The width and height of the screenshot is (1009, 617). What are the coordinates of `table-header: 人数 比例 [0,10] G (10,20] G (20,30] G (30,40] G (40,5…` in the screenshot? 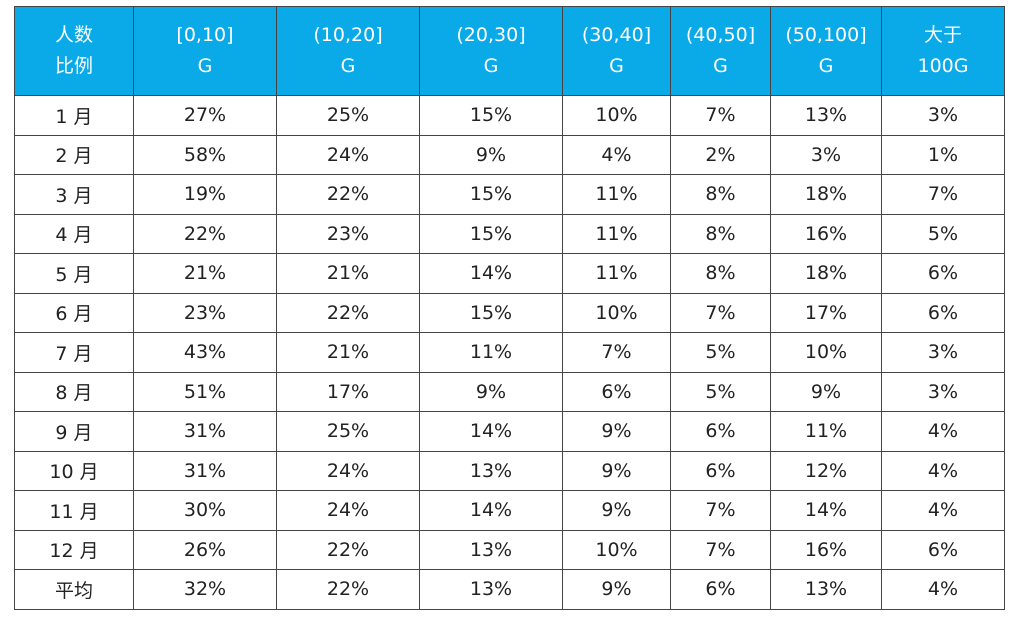 It's located at (509, 51).